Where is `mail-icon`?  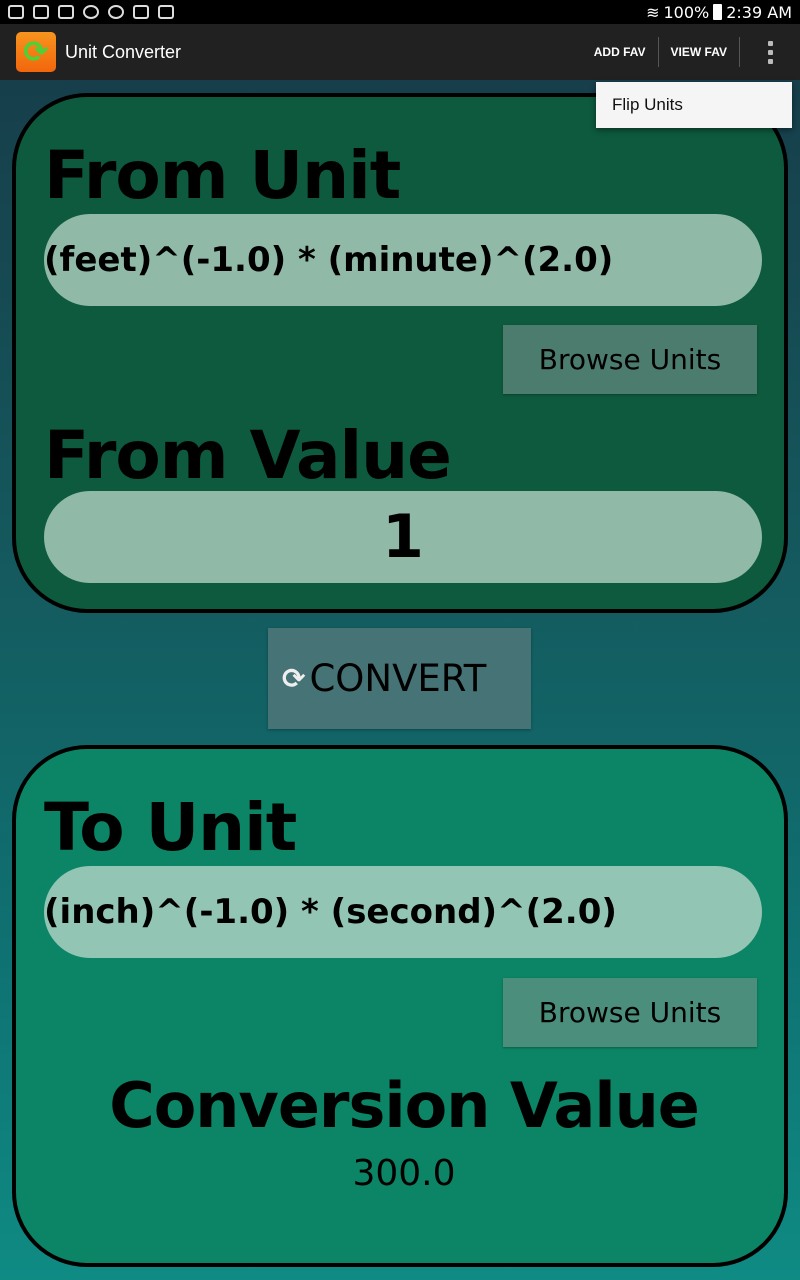 mail-icon is located at coordinates (141, 12).